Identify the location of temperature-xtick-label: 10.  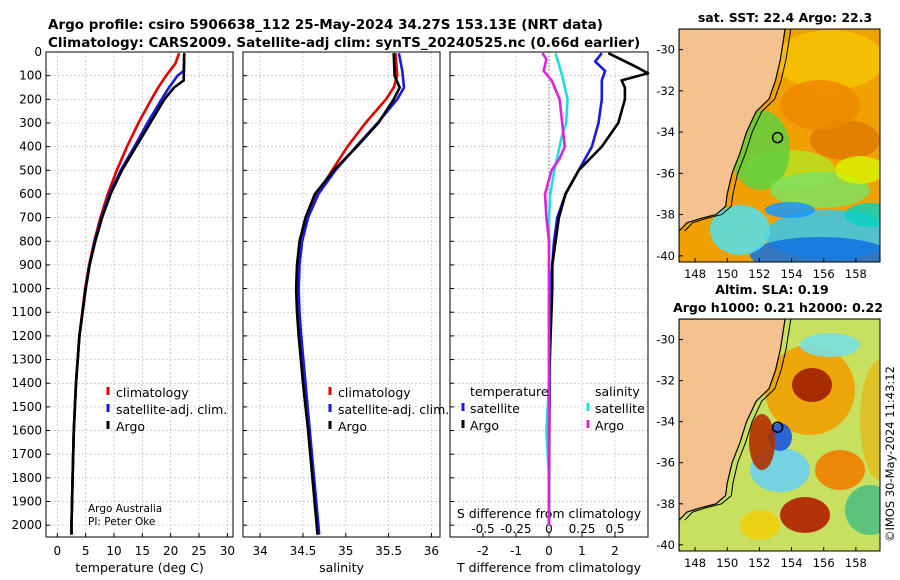
(113, 551).